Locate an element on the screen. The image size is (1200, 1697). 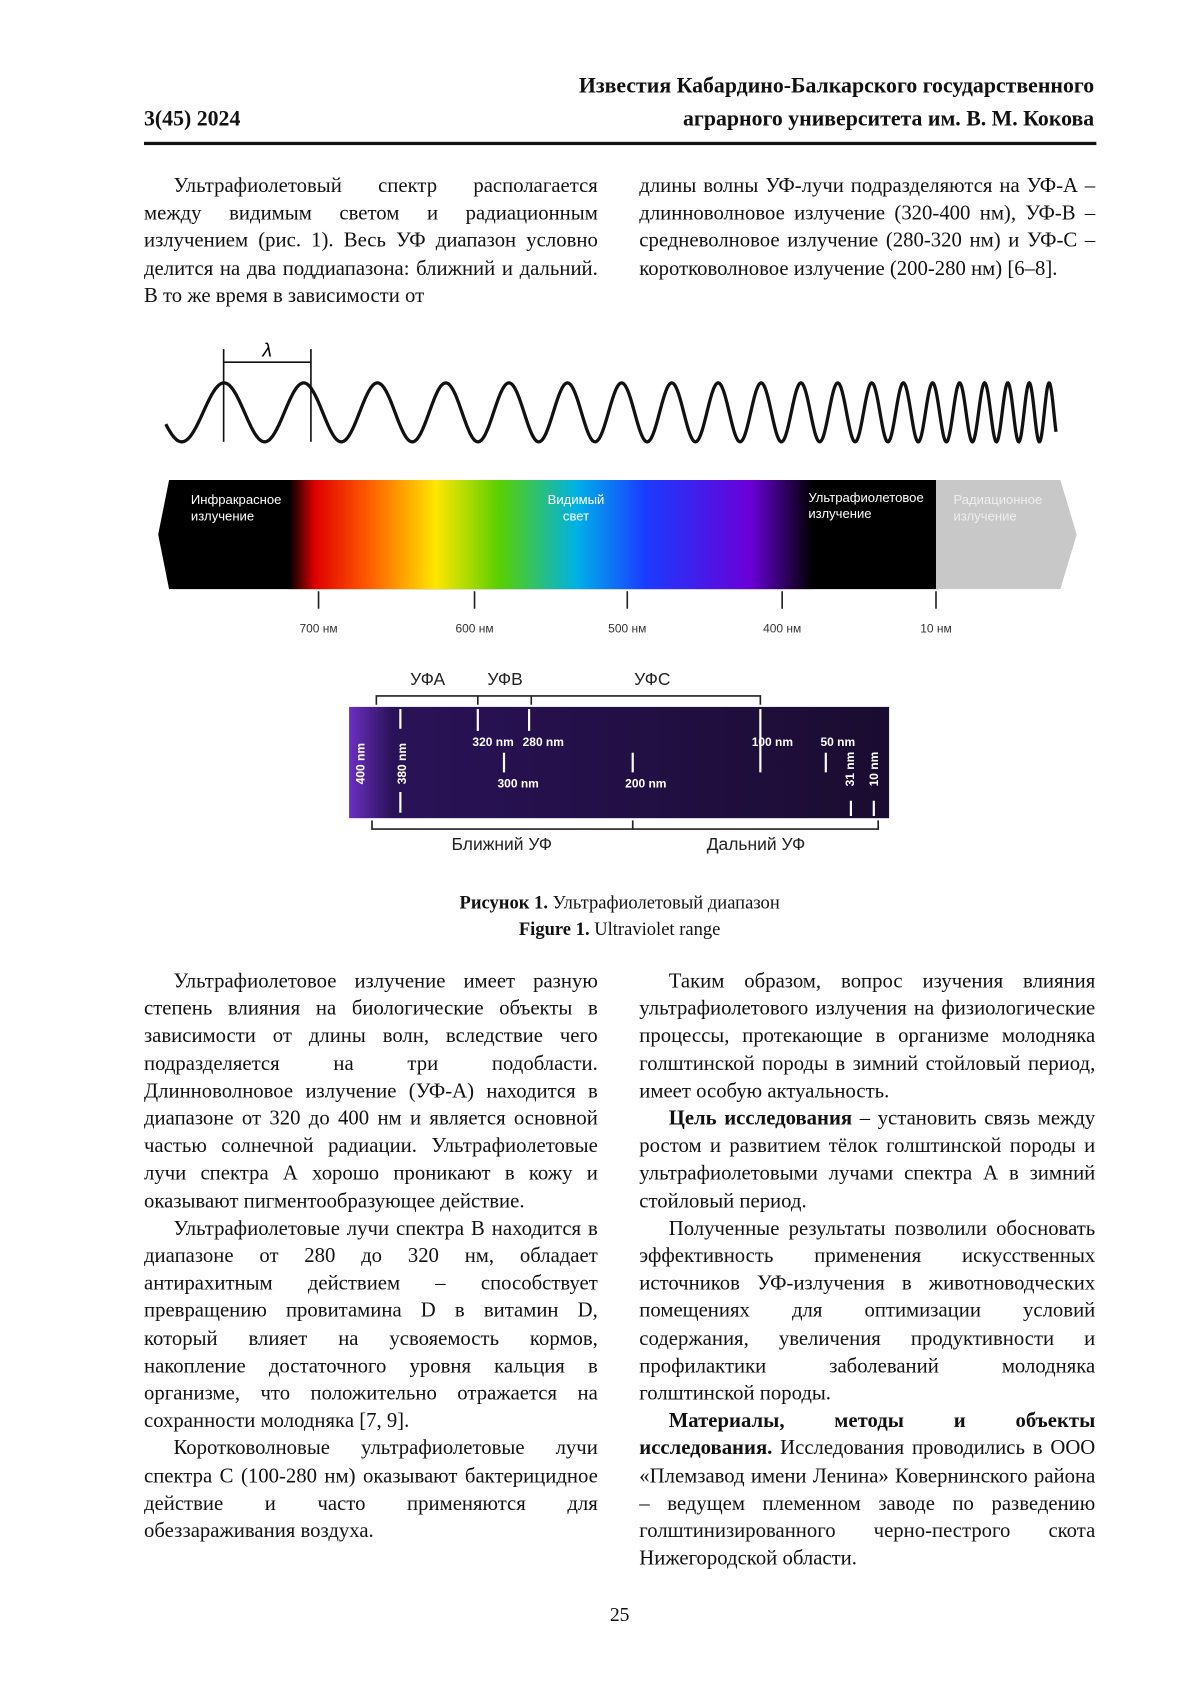
range-label: Ближний УФ is located at coordinates (502, 844).